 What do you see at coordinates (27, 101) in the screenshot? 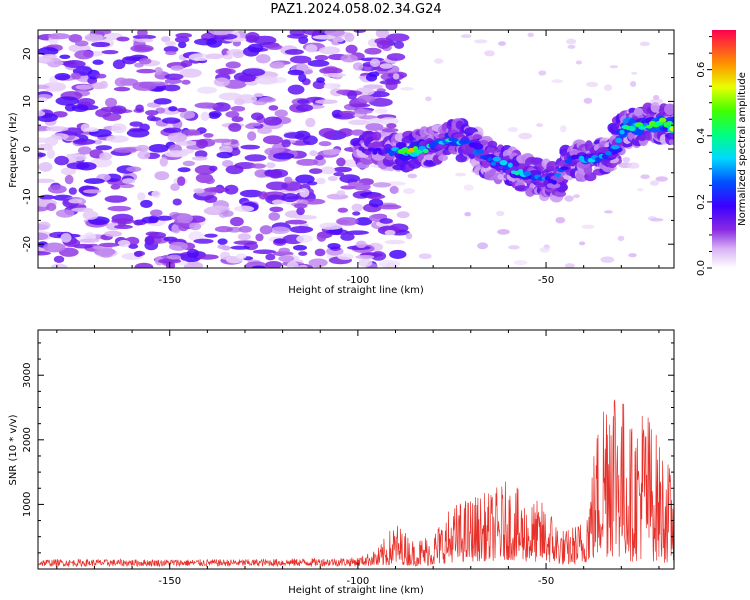
I see `y-tick-label: 10` at bounding box center [27, 101].